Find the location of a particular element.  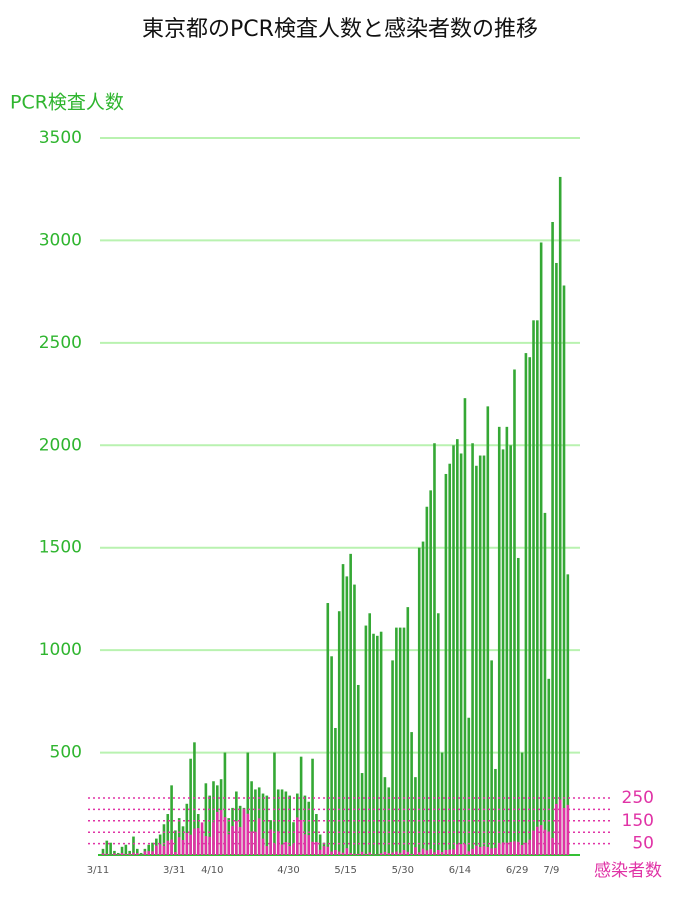

y-tick-label: 1000 is located at coordinates (60, 650).